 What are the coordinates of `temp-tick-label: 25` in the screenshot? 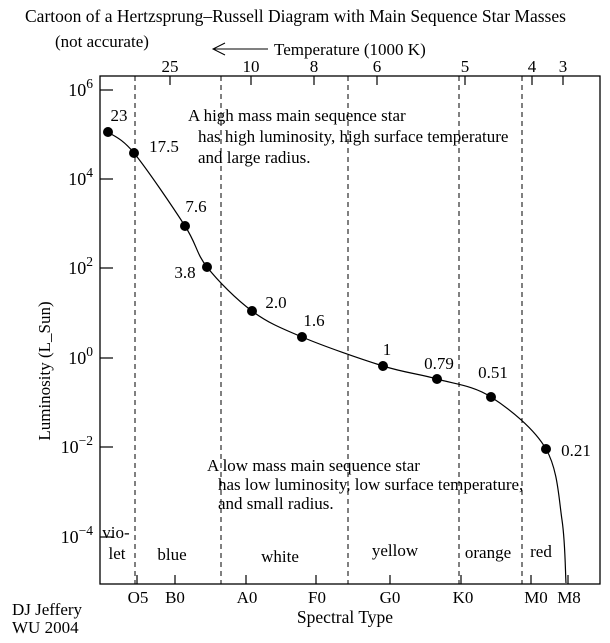 It's located at (170, 66).